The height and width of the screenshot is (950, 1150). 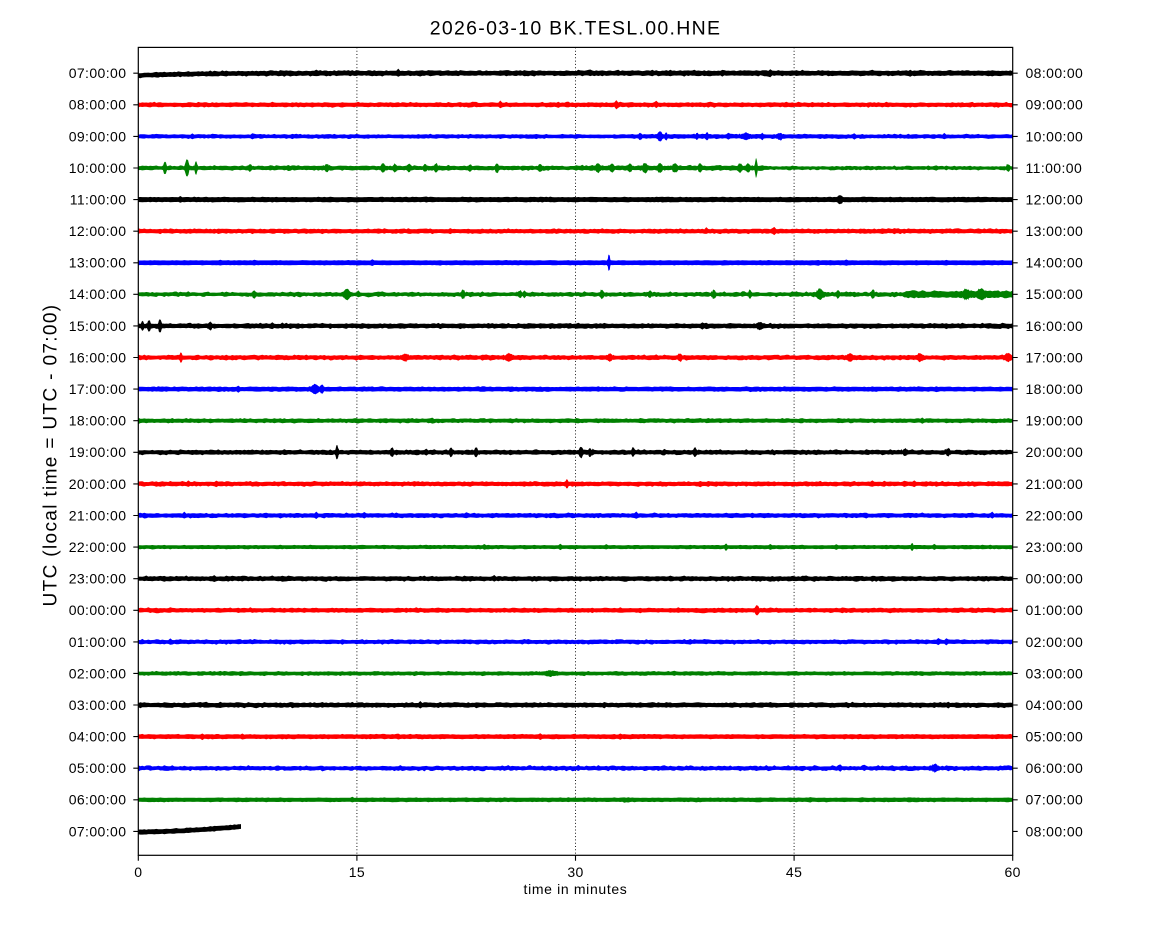 I want to click on svg-text: 2026-03-10 BK.TESL.00.HNE, so click(x=576, y=29).